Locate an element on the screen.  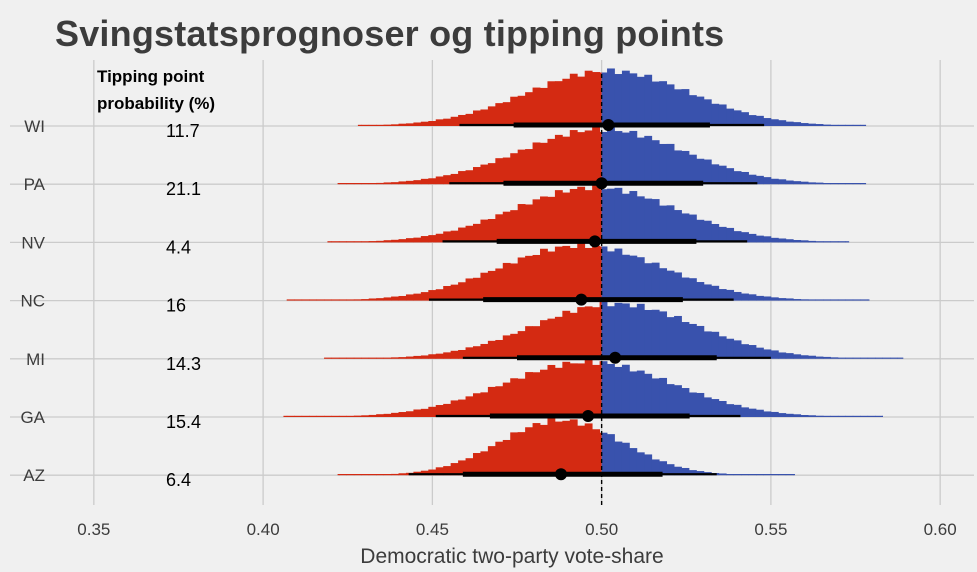
state-label: NV is located at coordinates (33, 242).